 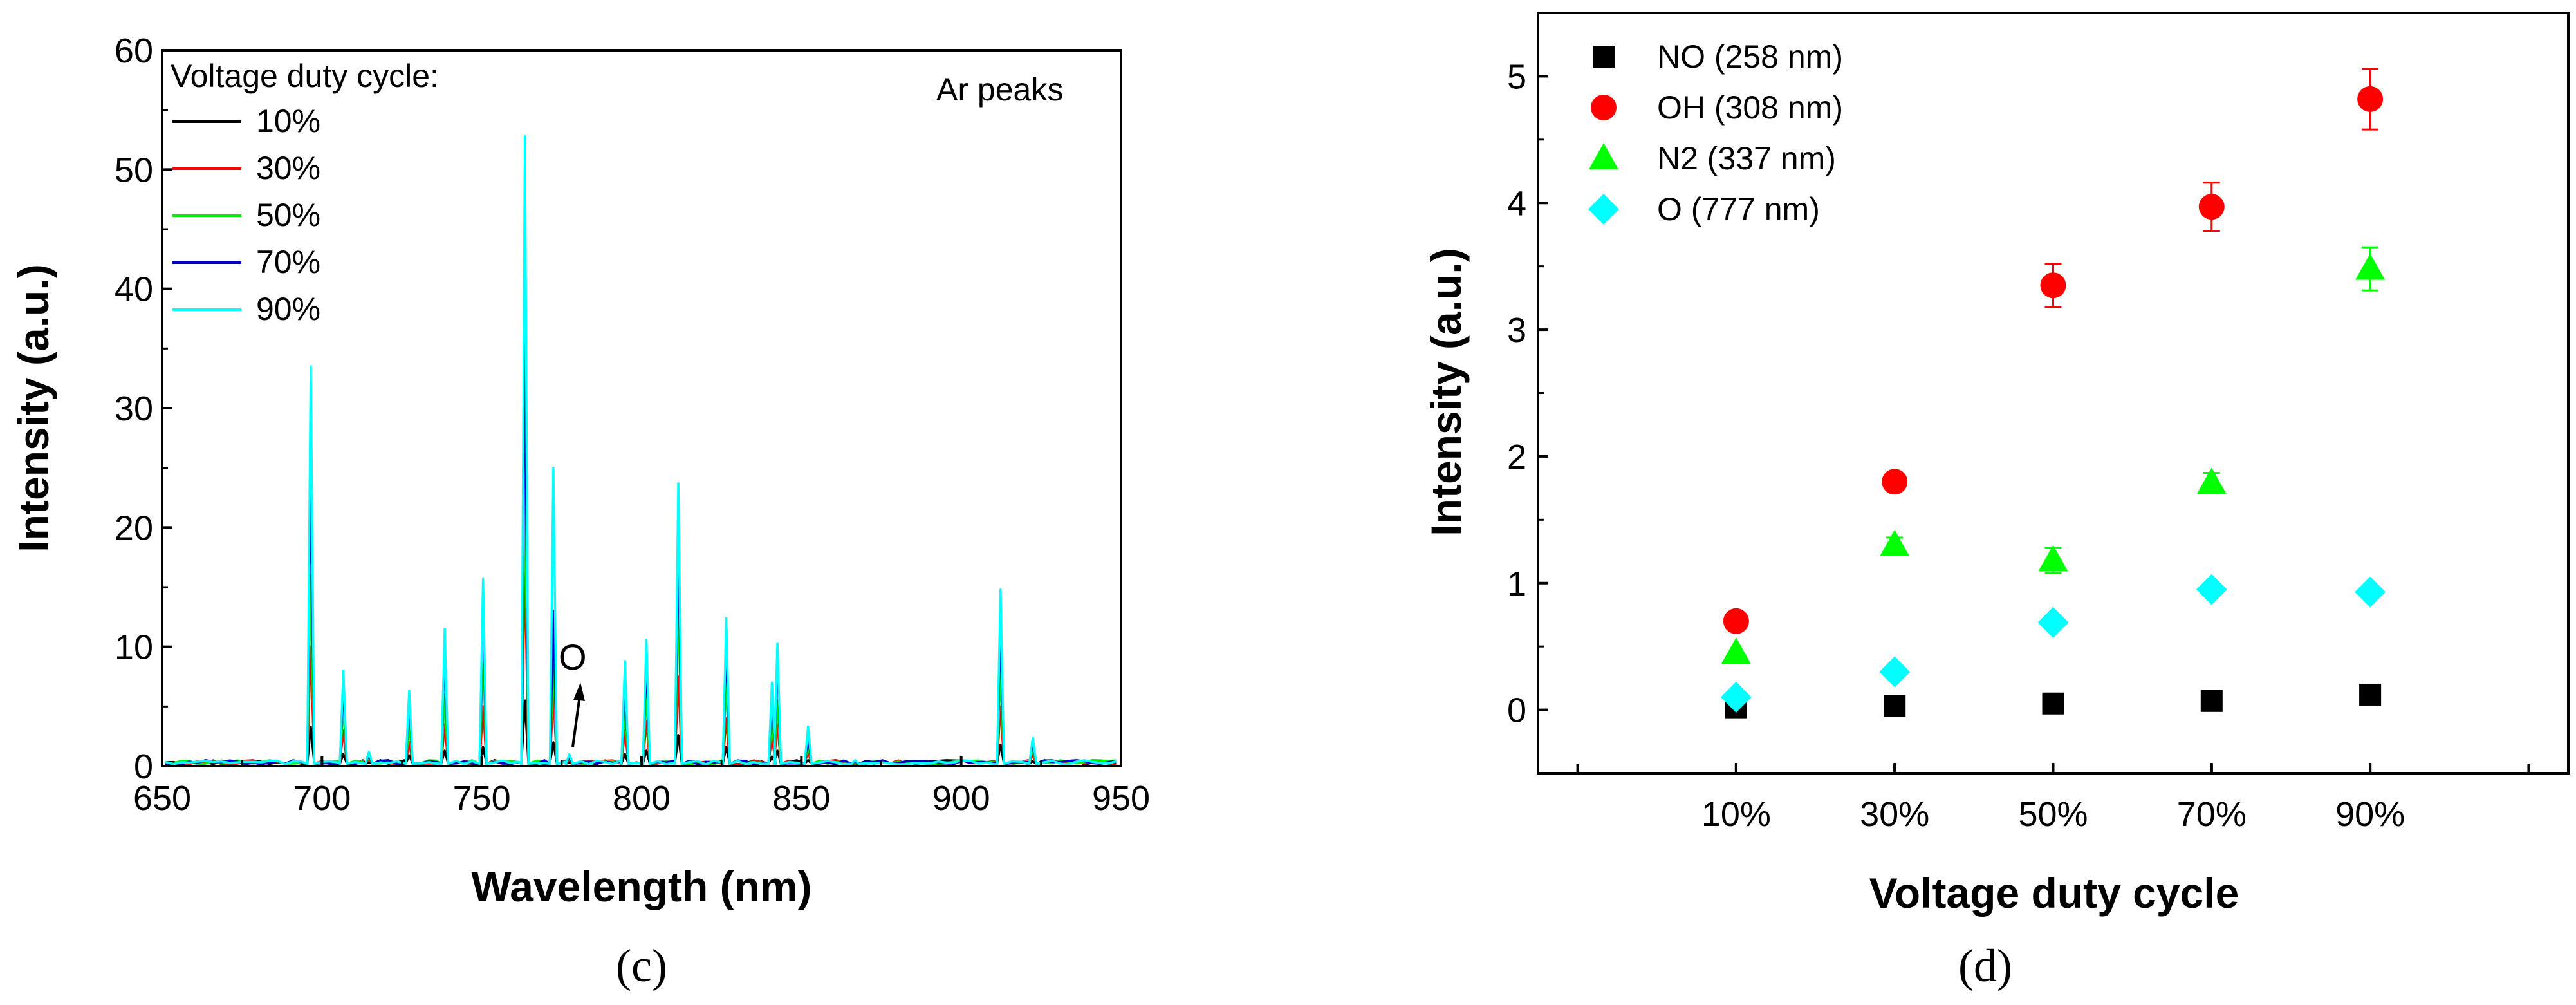 What do you see at coordinates (573, 657) in the screenshot?
I see `oxygen-peak-label: O` at bounding box center [573, 657].